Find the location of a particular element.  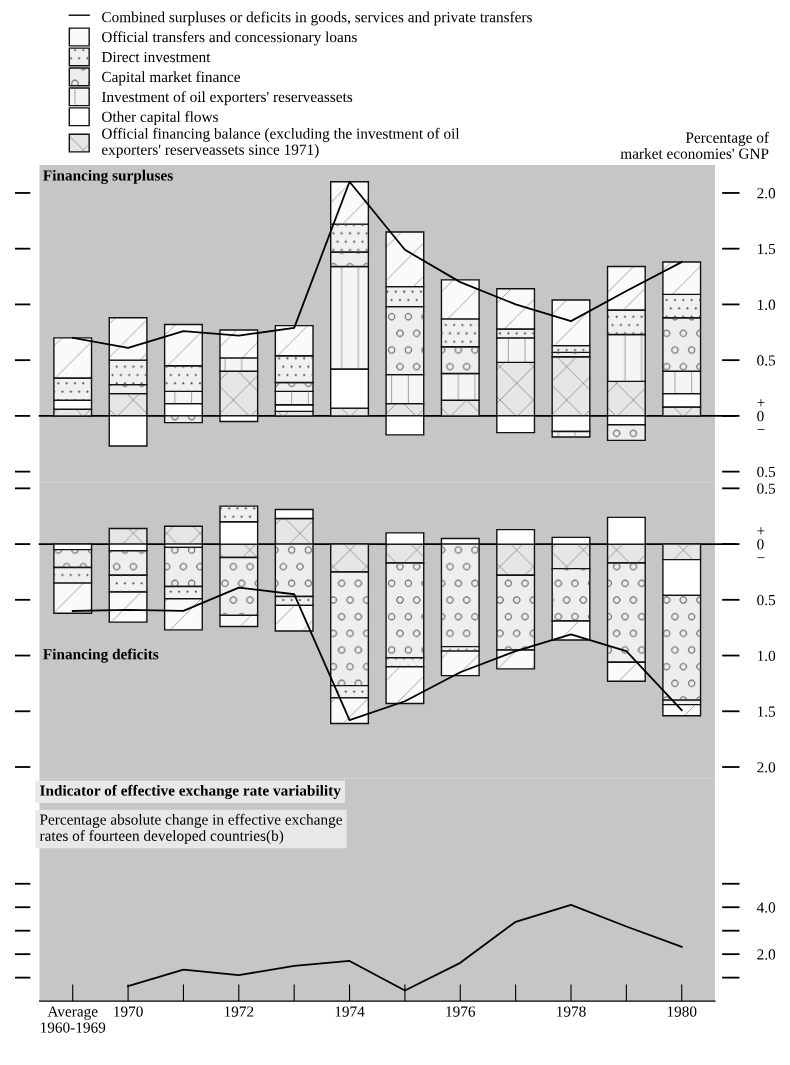

x-tick-label: 1970 is located at coordinates (128, 1011).